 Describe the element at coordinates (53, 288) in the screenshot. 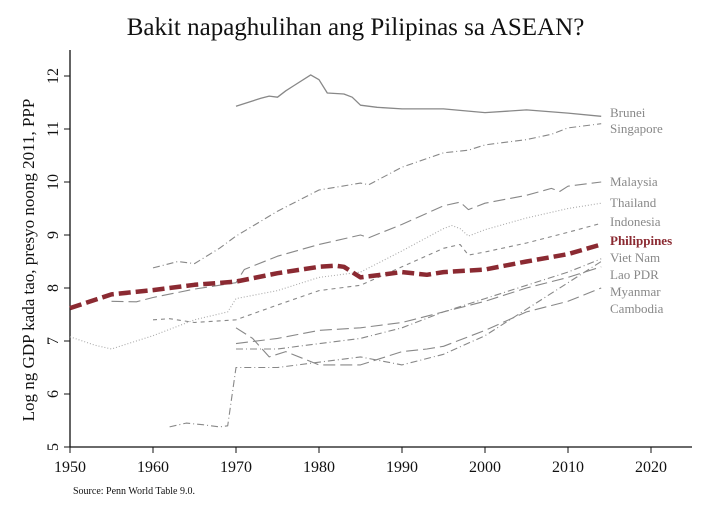

I see `y-tick-label: 8` at that location.